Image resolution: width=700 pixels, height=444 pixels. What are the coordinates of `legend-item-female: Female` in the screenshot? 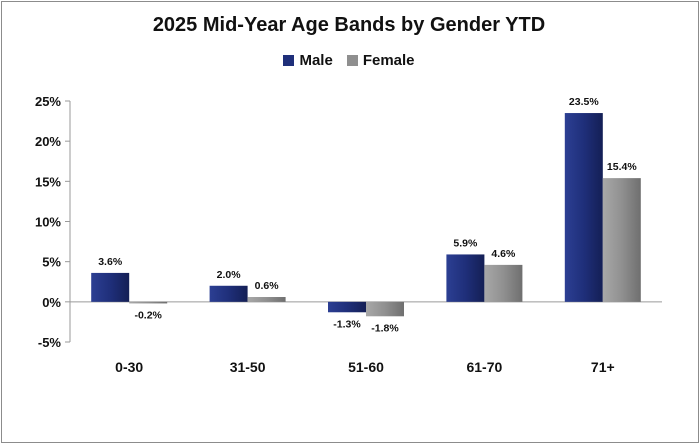 It's located at (380, 60).